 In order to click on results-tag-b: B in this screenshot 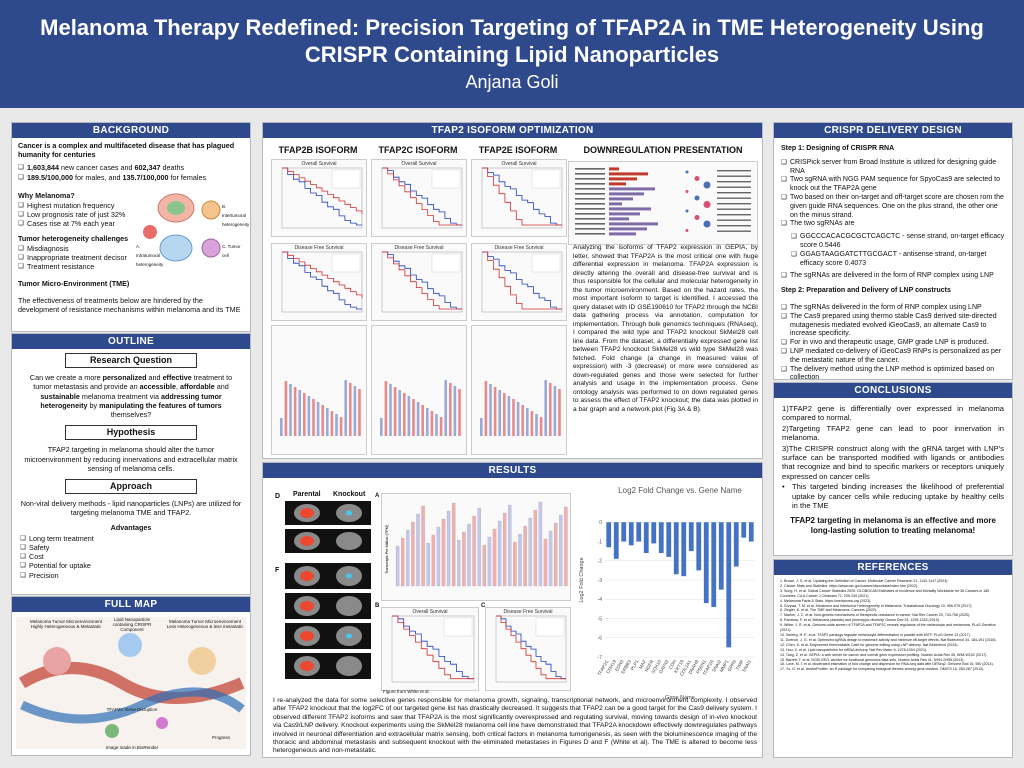, I will do `click(377, 606)`.